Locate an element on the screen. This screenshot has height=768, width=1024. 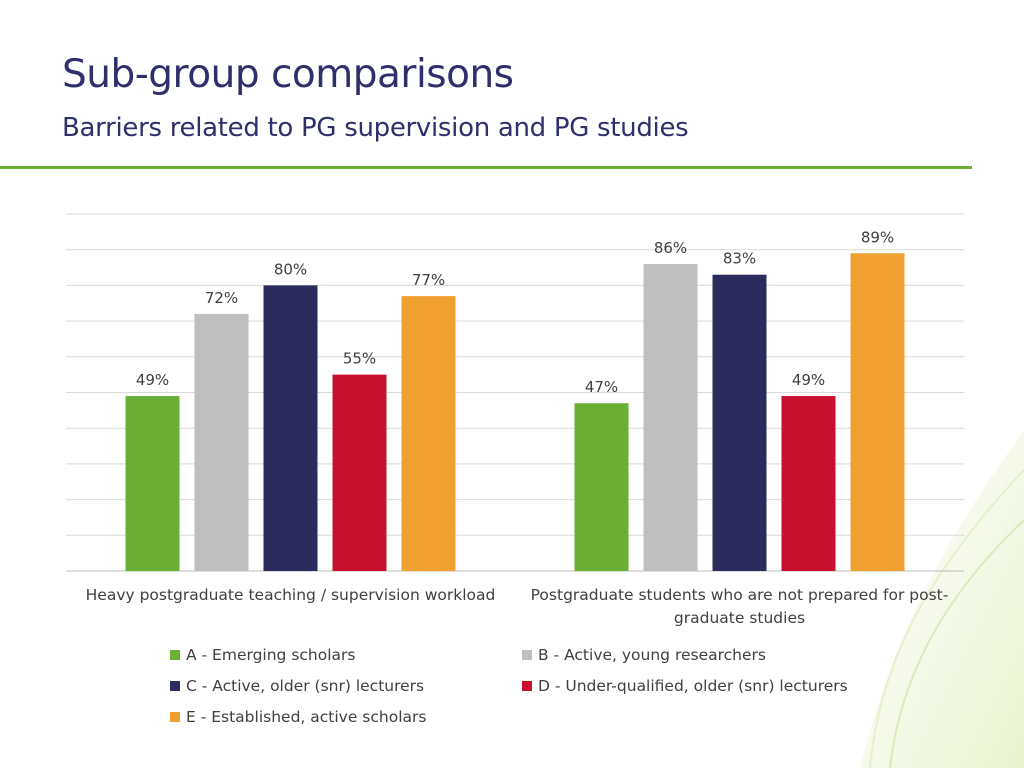
legend-label: B - Active, young researchers is located at coordinates (652, 655).